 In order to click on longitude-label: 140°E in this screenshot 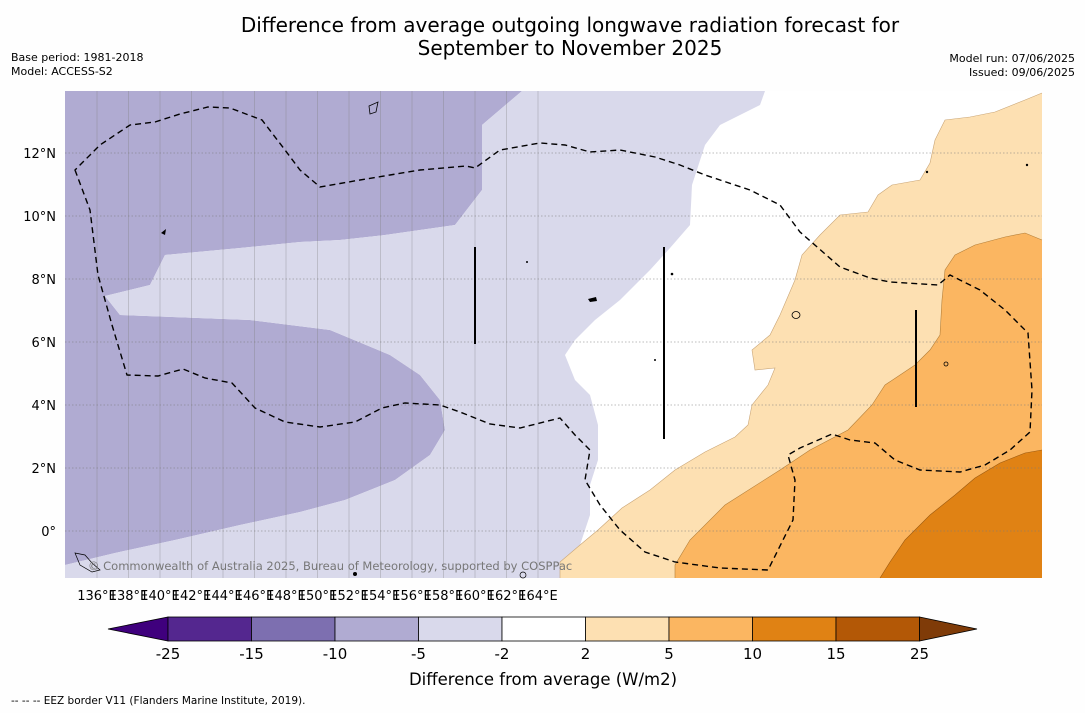, I will do `click(160, 596)`.